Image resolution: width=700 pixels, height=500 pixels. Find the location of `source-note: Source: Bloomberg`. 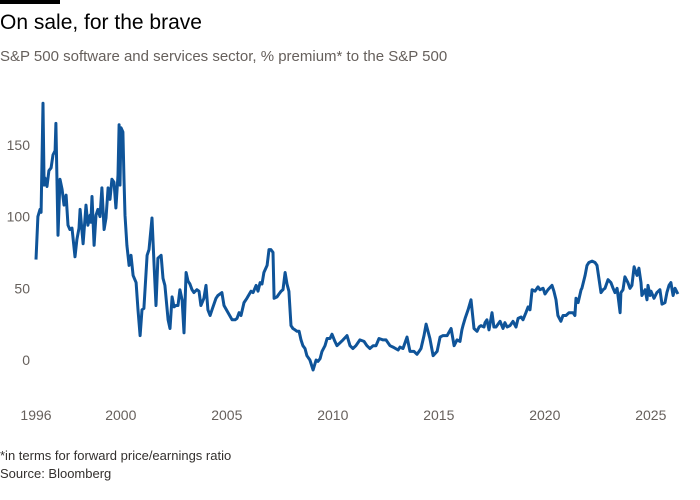

source-note: Source: Bloomberg is located at coordinates (56, 473).